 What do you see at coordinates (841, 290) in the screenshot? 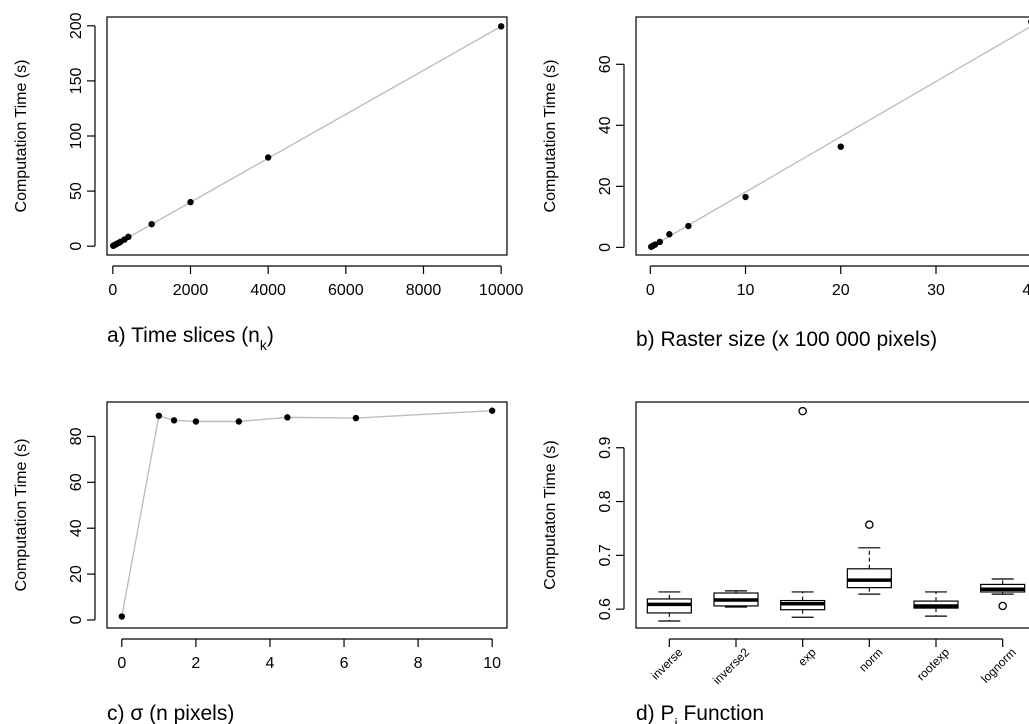
I see `x-tick-label: 20` at bounding box center [841, 290].